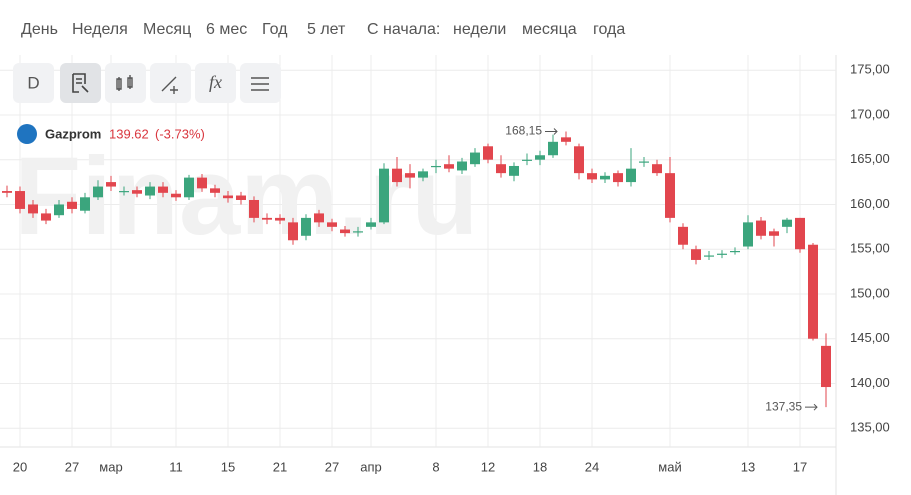 This screenshot has width=911, height=495. Describe the element at coordinates (870, 248) in the screenshot. I see `y-tick-label: 155,00` at that location.